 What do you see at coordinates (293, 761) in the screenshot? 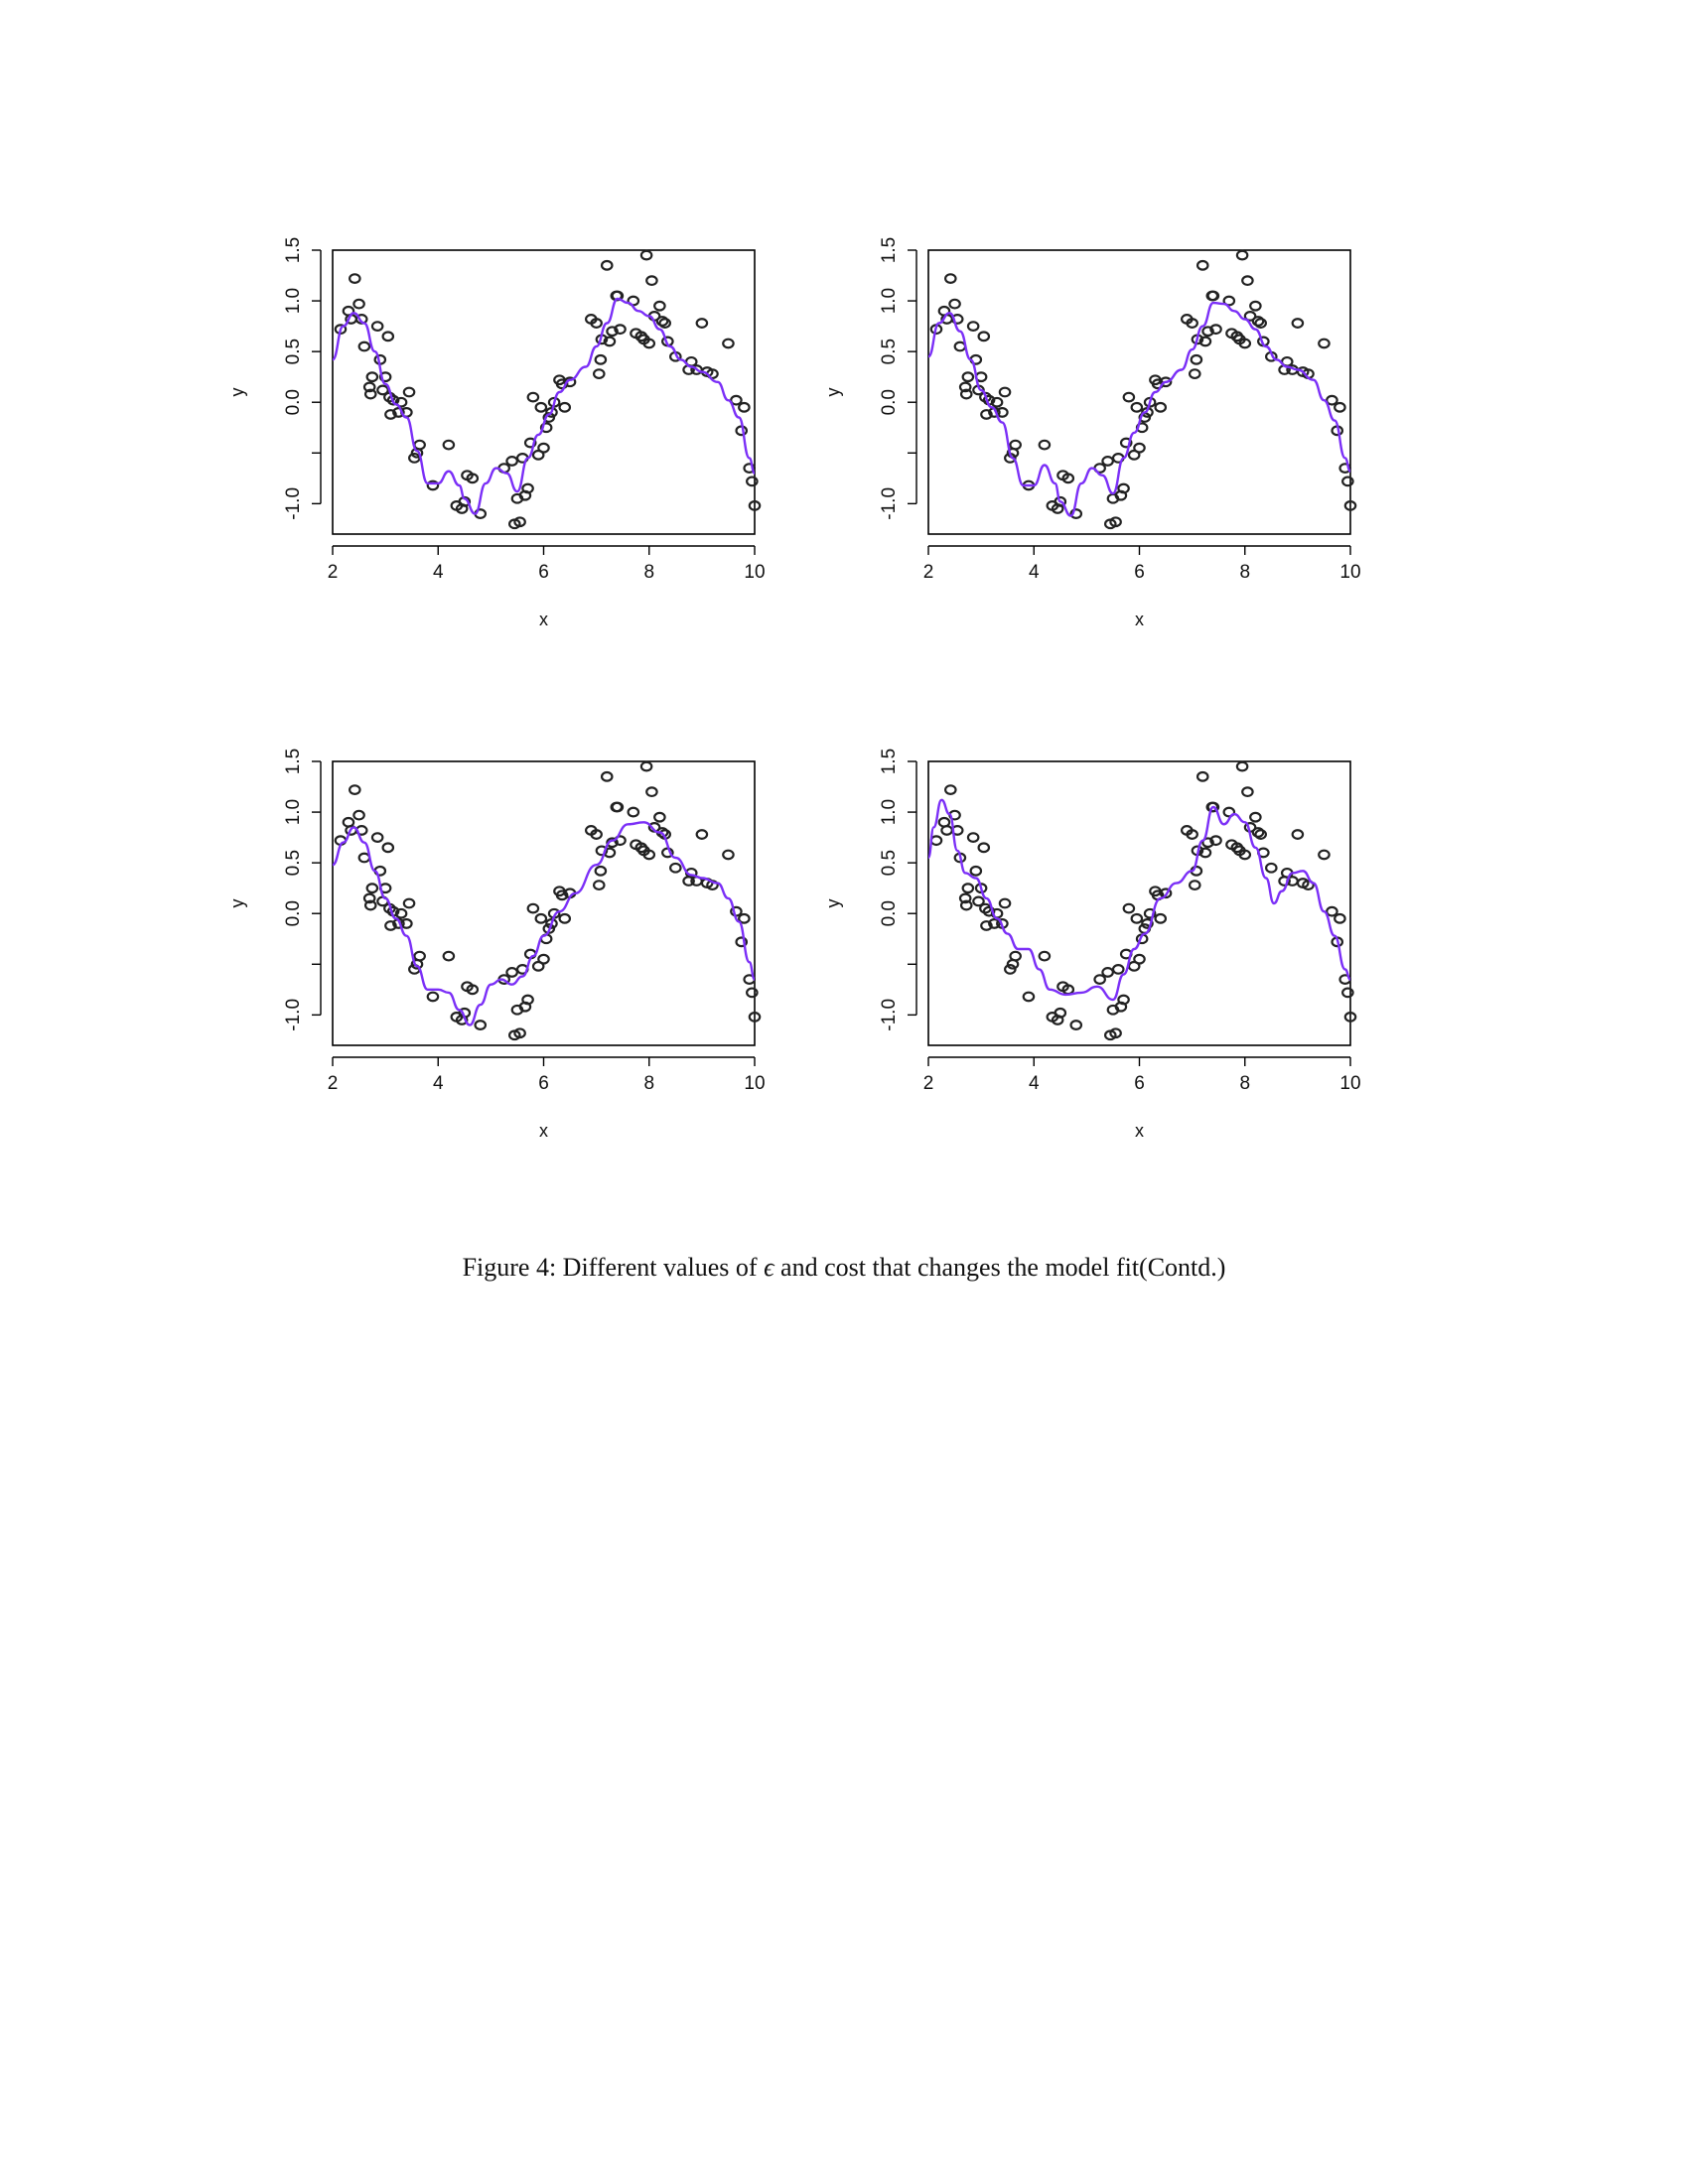
I see `y-tick-label: 1.5` at bounding box center [293, 761].